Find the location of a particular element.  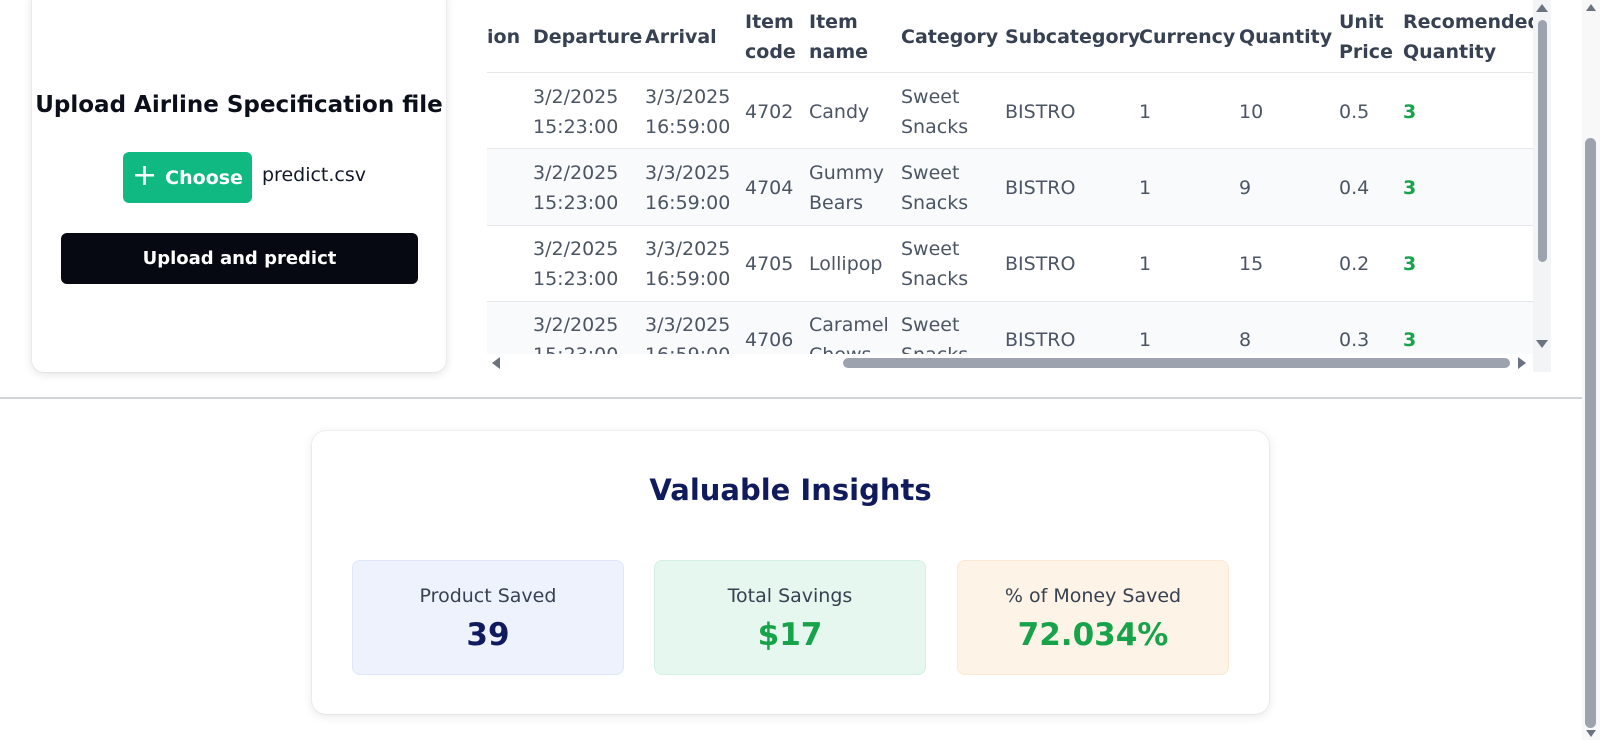

insights-title: Valuable Insights is located at coordinates (790, 490).